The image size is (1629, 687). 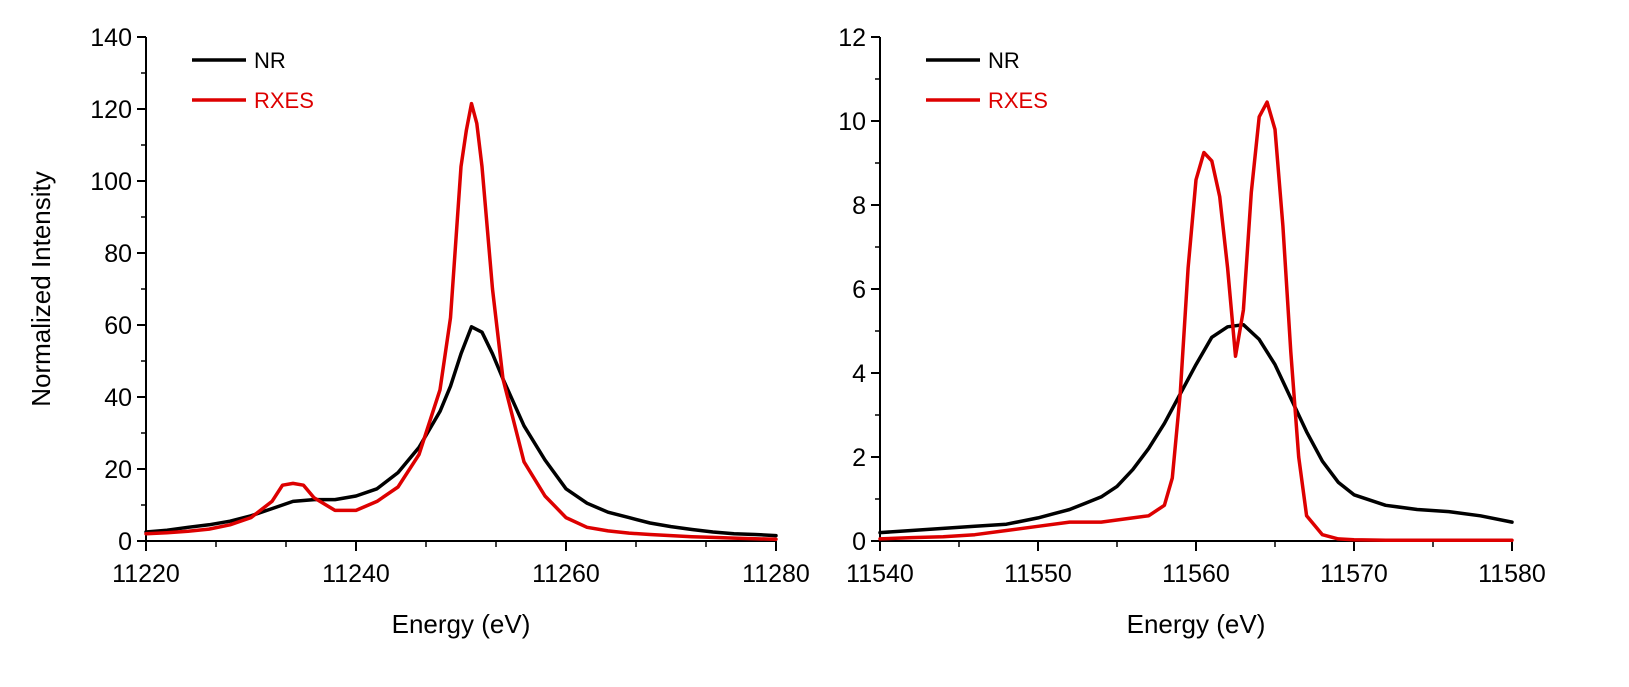 I want to click on x-tick-label: 11240, so click(x=356, y=574).